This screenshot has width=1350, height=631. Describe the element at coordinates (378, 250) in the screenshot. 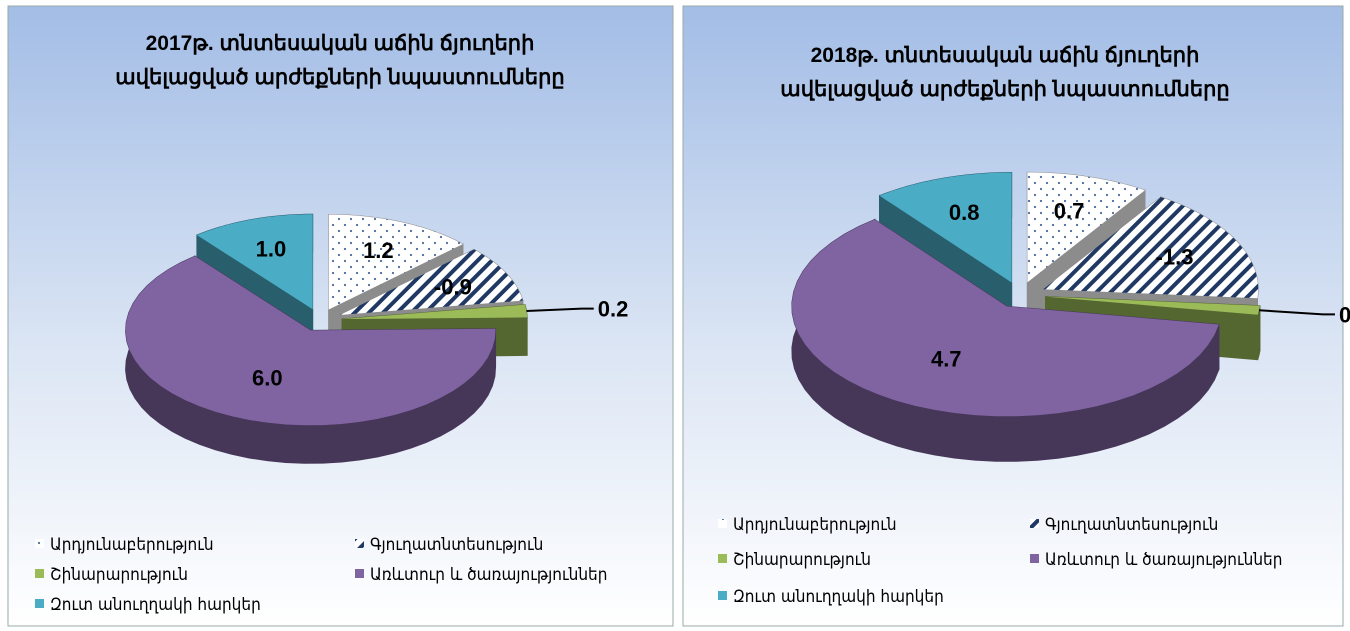

I see `data-label: 1.2` at that location.